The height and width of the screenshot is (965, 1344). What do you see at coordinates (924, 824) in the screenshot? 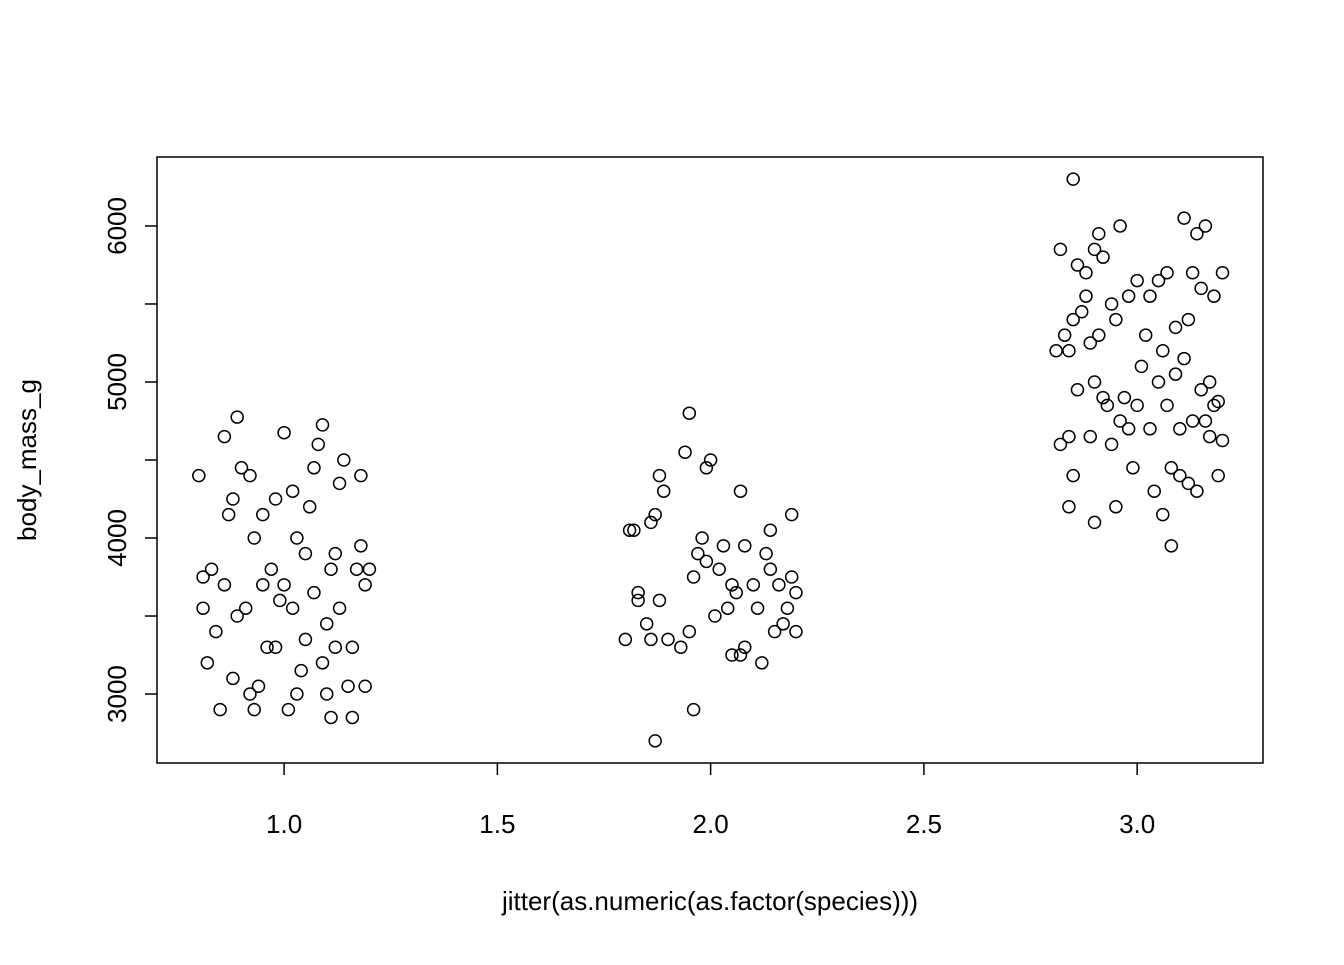
I see `x-tick-label: 2.5` at bounding box center [924, 824].